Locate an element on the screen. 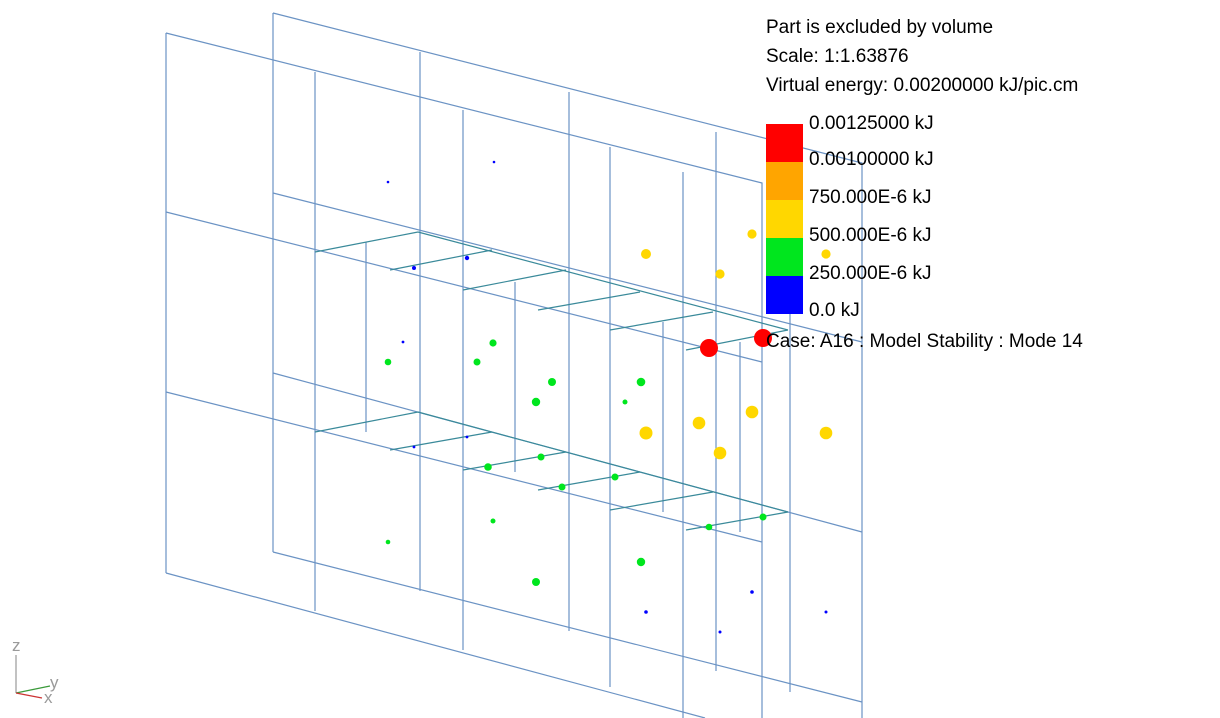 The image size is (1220, 718). legend-label: 500.000E-6 kJ is located at coordinates (870, 235).